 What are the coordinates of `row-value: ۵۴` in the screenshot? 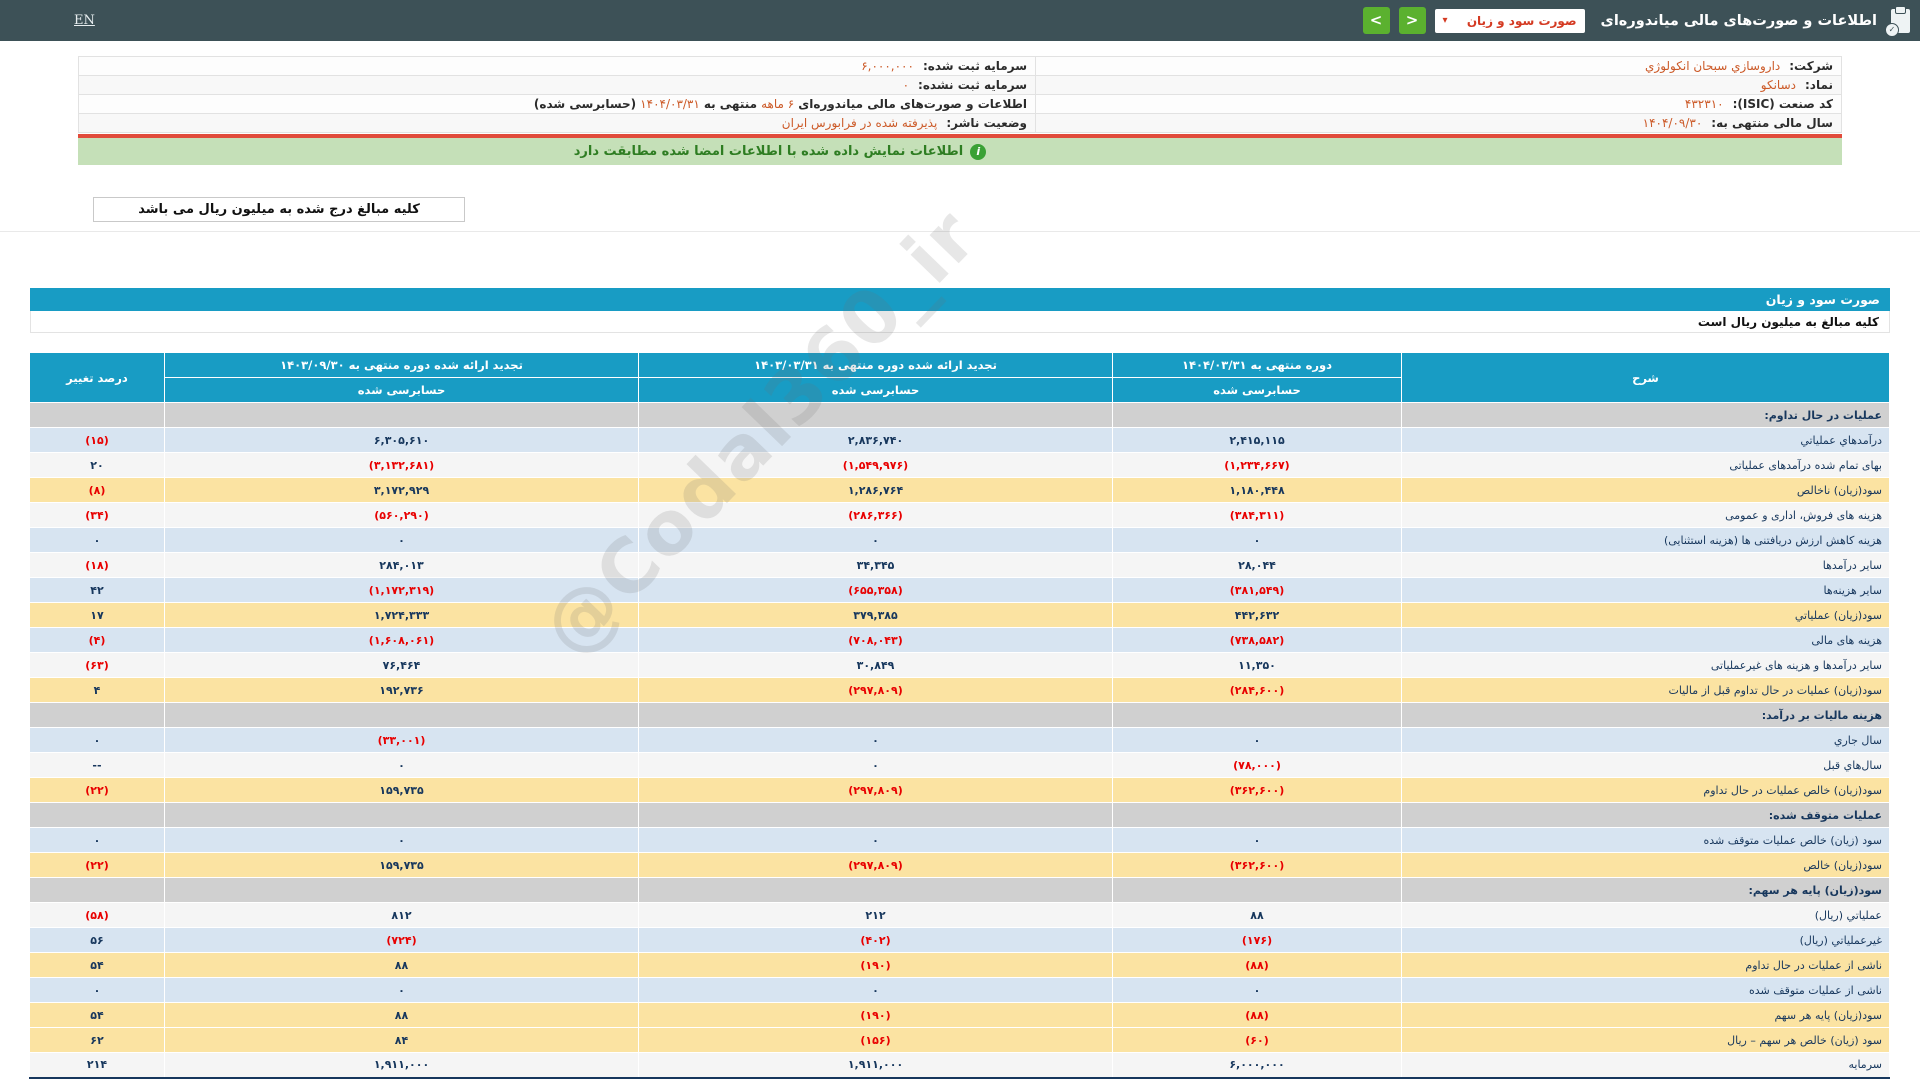 It's located at (97, 965).